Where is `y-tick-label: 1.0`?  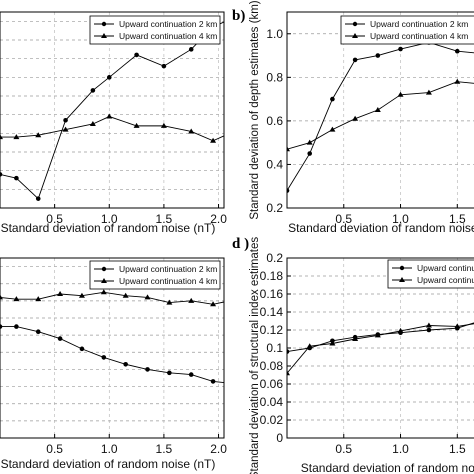
y-tick-label: 1.0 is located at coordinates (274, 34).